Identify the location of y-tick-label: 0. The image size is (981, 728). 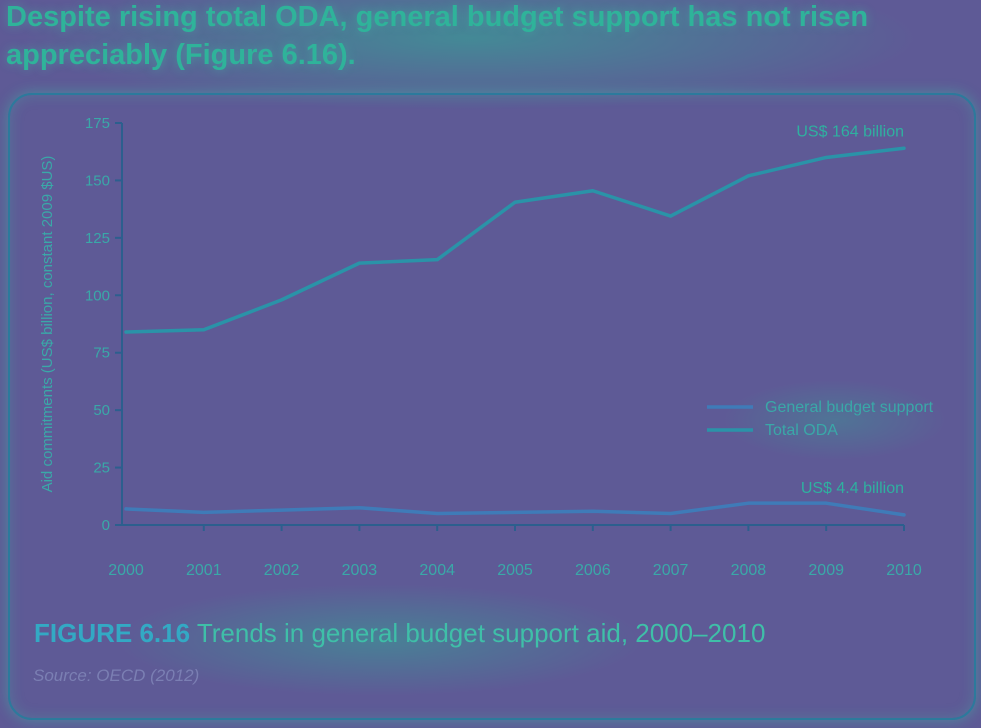
(106, 525).